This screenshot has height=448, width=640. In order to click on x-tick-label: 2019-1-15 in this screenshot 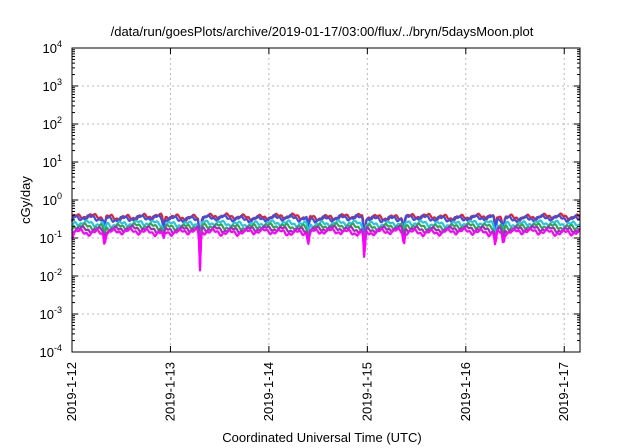, I will do `click(366, 391)`.